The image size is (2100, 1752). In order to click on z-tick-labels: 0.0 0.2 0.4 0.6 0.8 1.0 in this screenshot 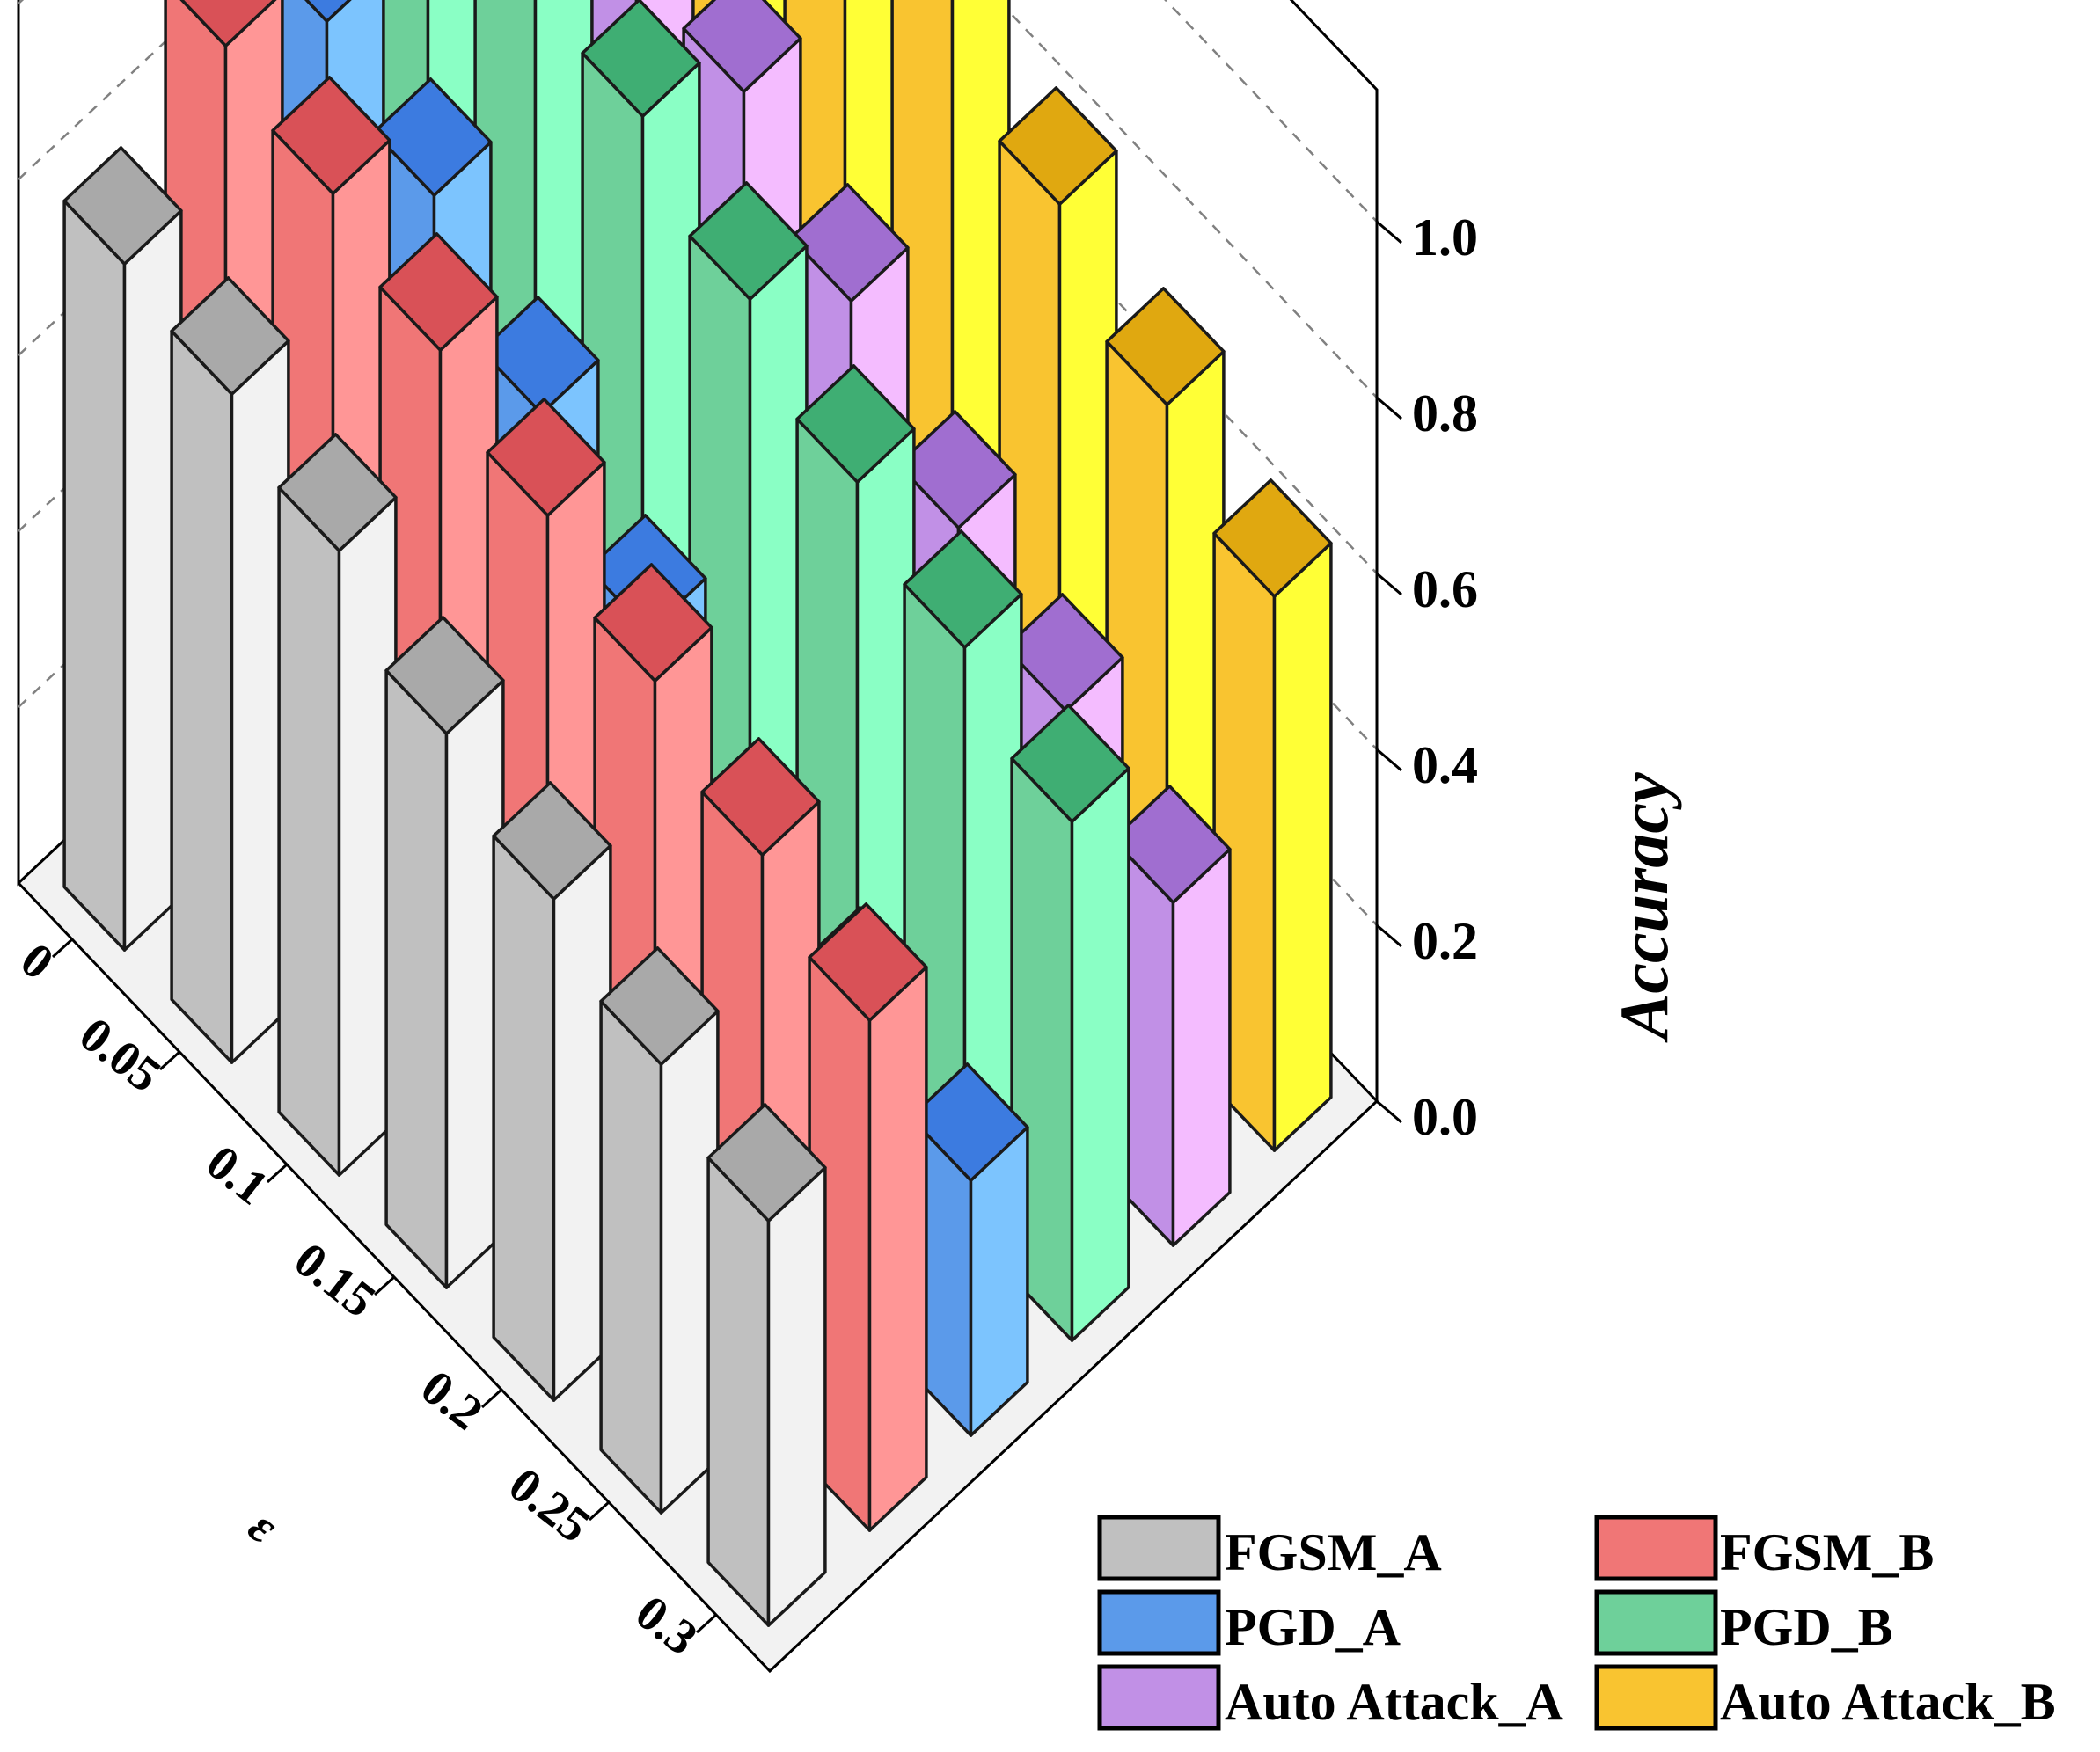, I will do `click(1445, 677)`.